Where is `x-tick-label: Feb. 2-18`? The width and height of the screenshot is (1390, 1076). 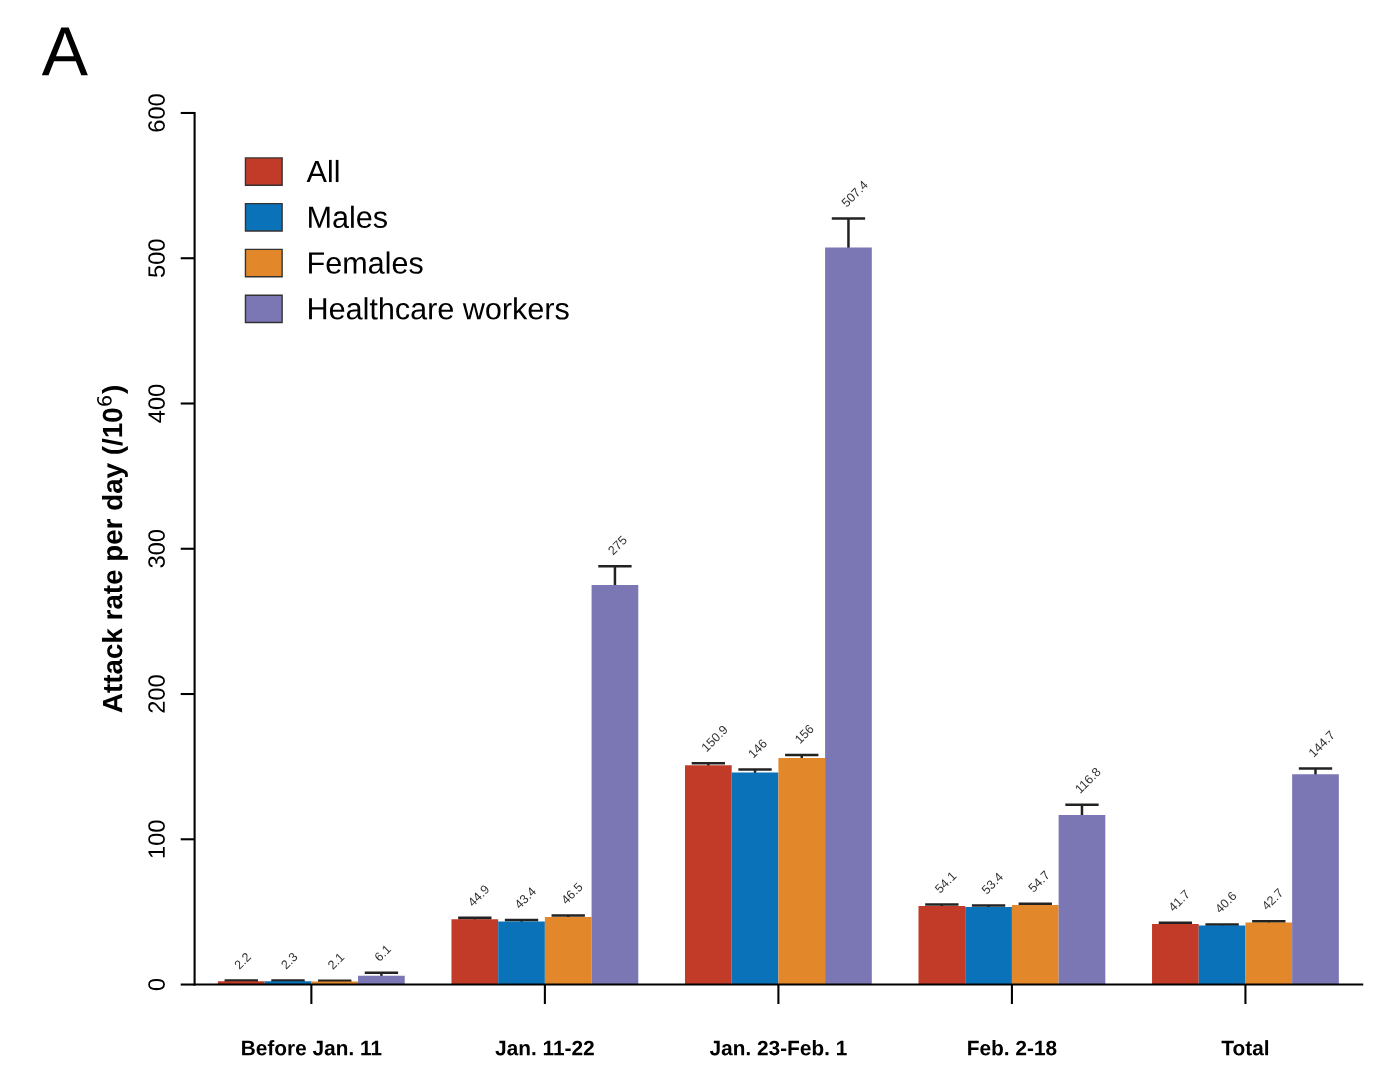 x-tick-label: Feb. 2-18 is located at coordinates (1012, 1048).